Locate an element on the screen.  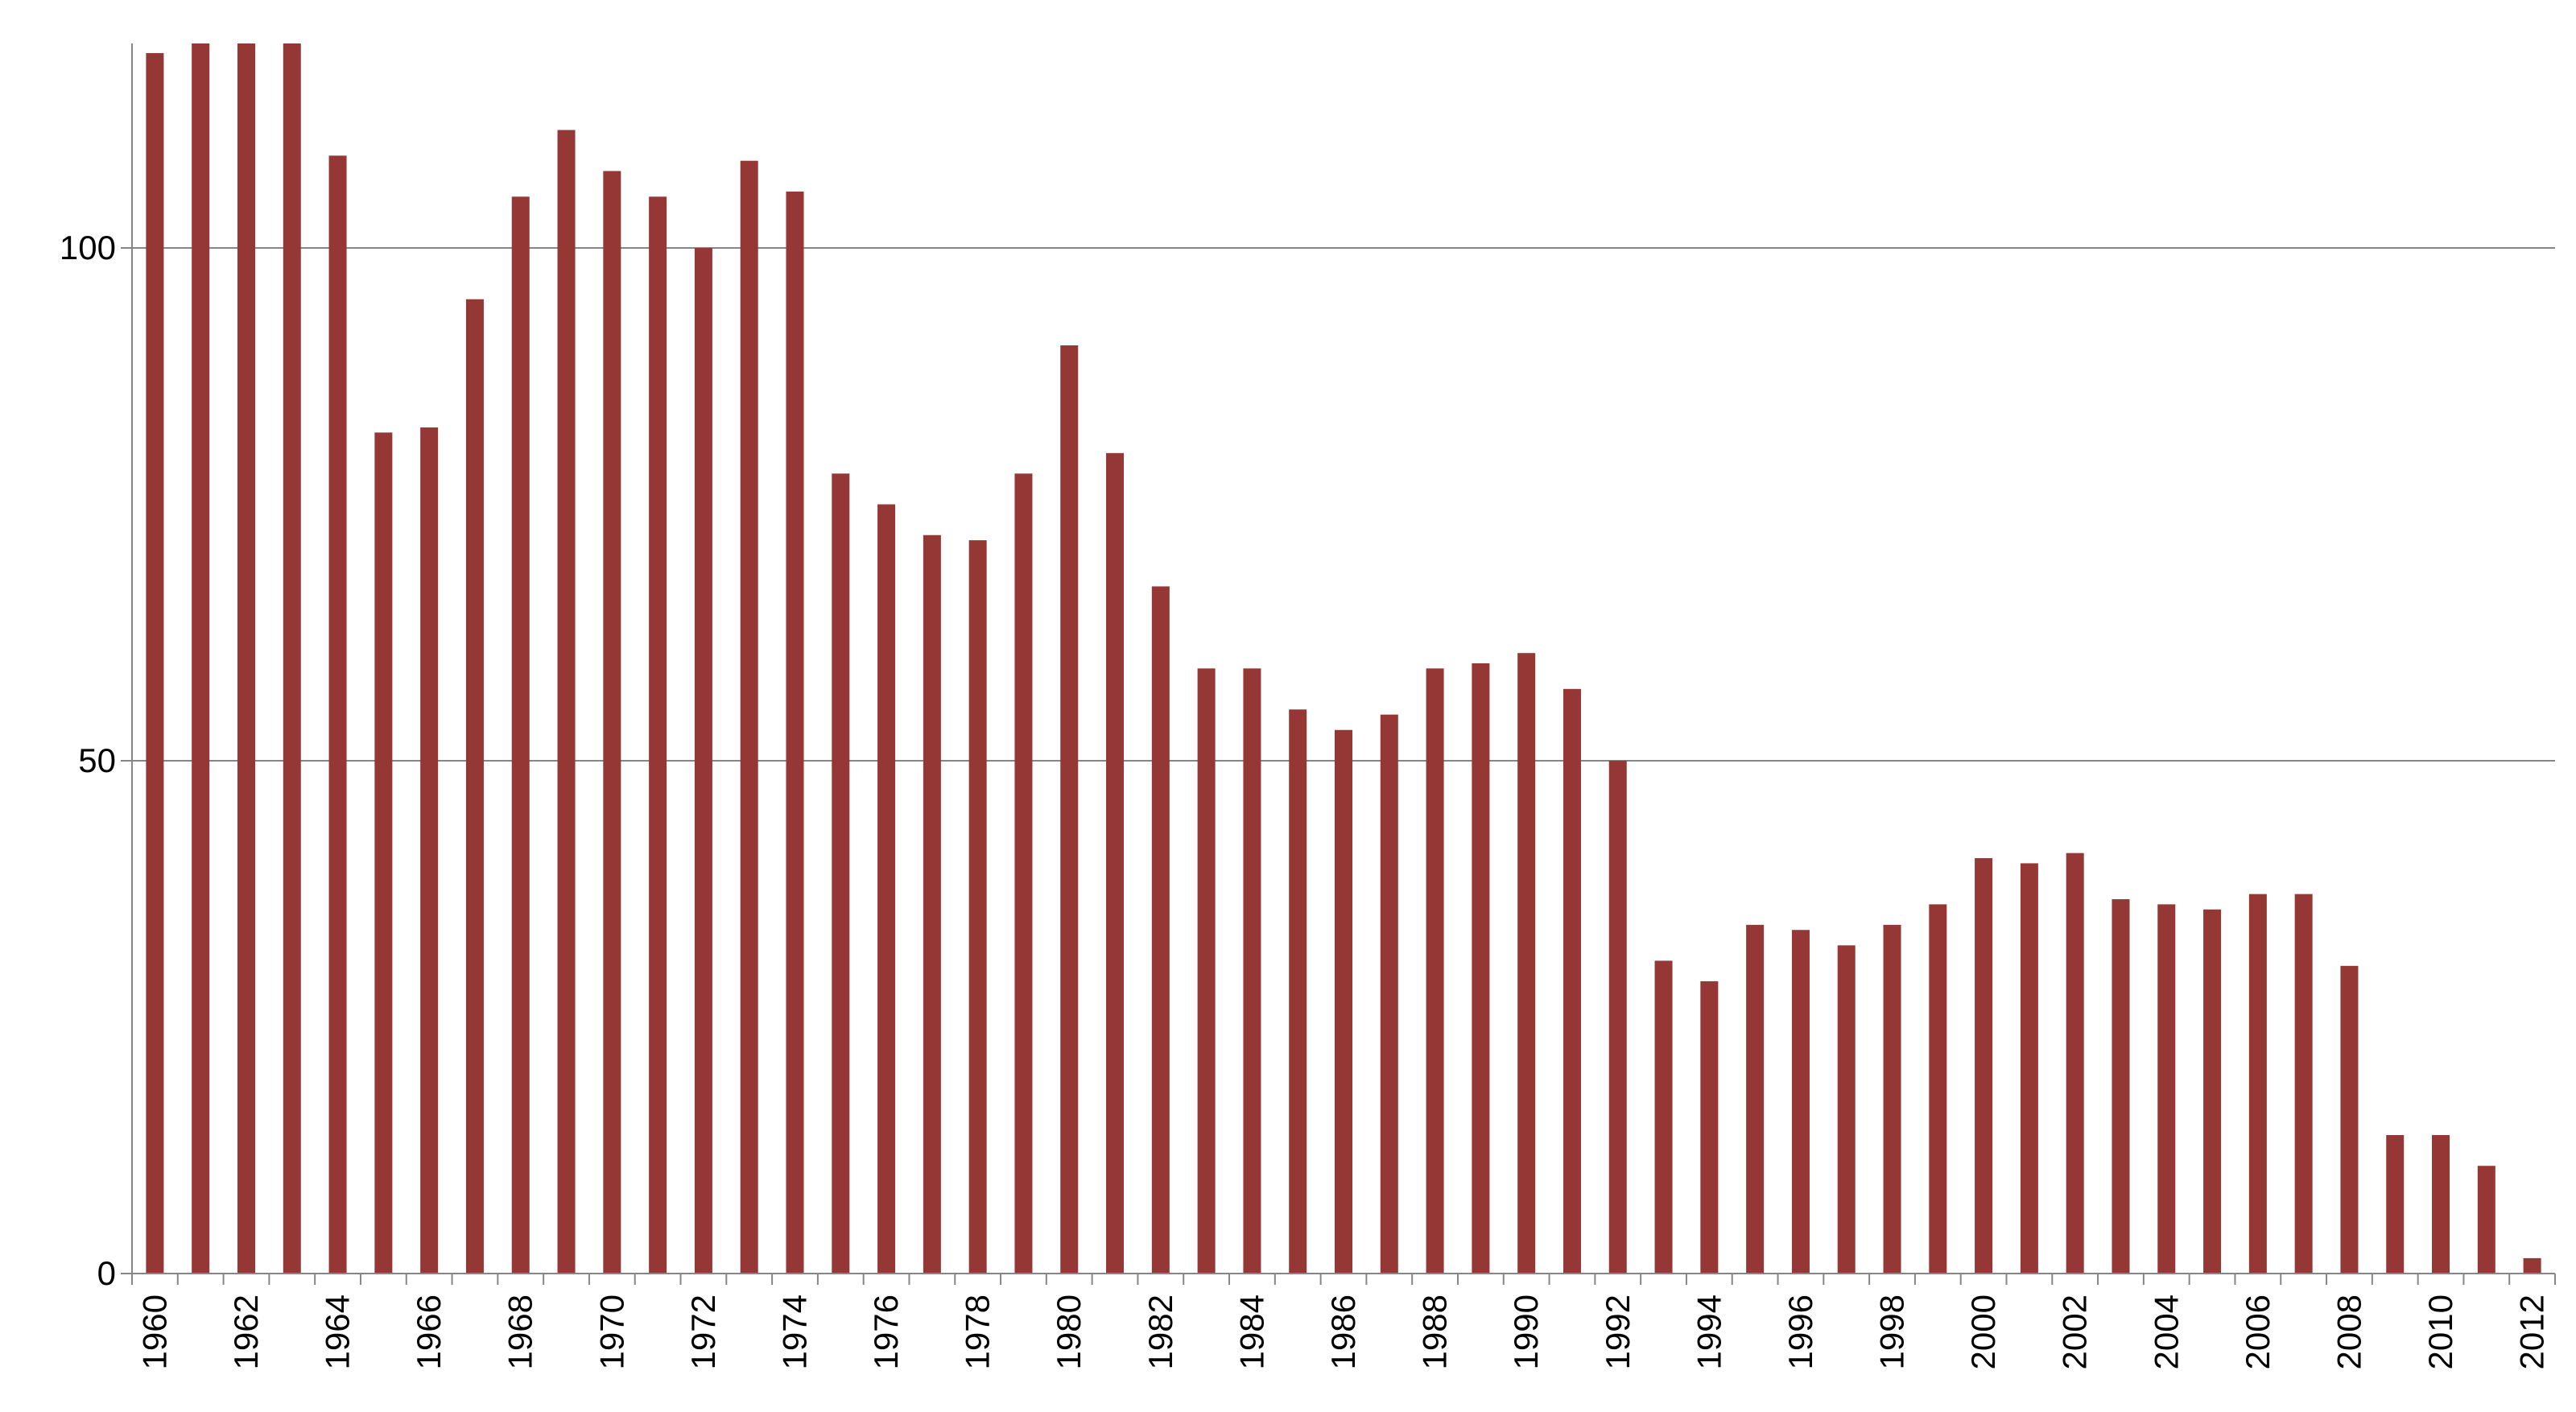
x-tick-label: 1960 is located at coordinates (154, 1331).